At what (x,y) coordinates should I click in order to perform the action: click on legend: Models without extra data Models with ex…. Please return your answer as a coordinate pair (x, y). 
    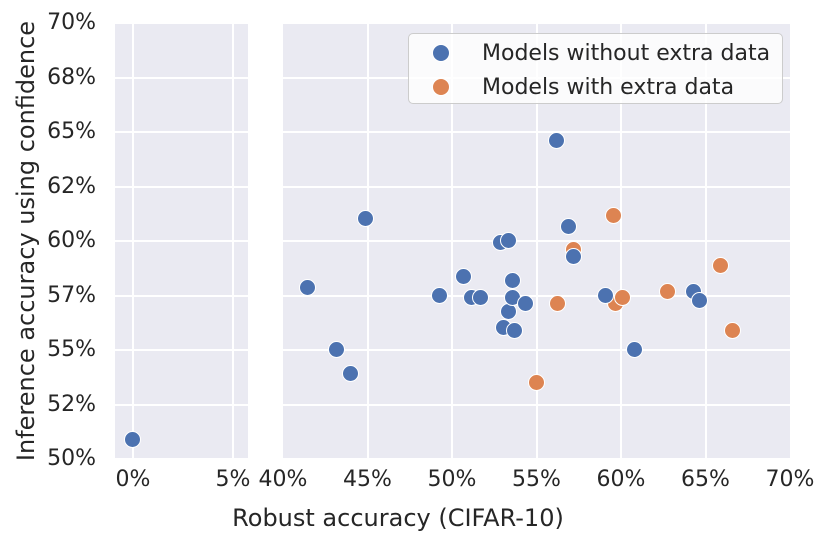
    Looking at the image, I should click on (595, 68).